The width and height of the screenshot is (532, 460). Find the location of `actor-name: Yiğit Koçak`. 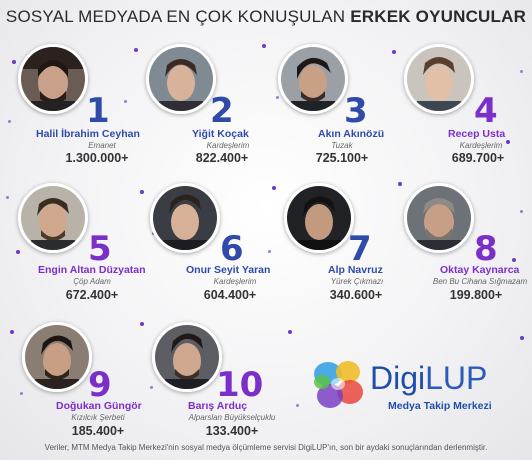

actor-name: Yiğit Koçak is located at coordinates (220, 134).